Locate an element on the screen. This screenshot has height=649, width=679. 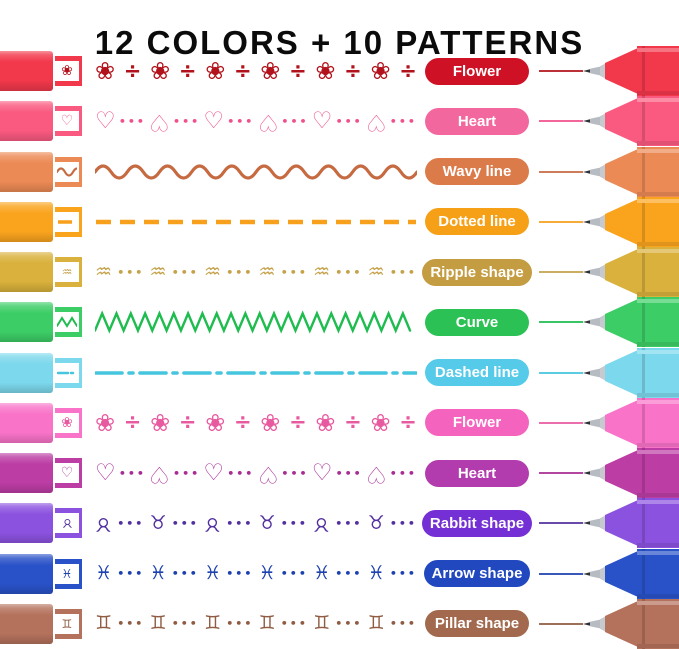
pen-cap-end: ❀ is located at coordinates (42, 422).